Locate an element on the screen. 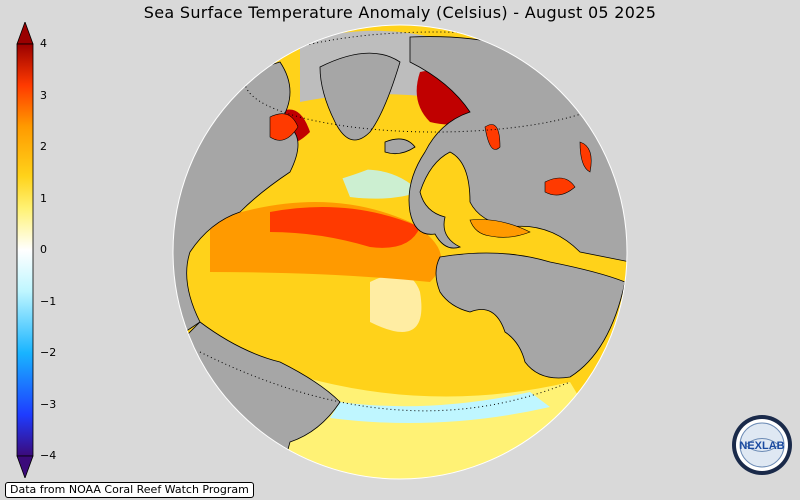 Image resolution: width=800 pixels, height=500 pixels. cool-anomaly-band is located at coordinates (440, 408).